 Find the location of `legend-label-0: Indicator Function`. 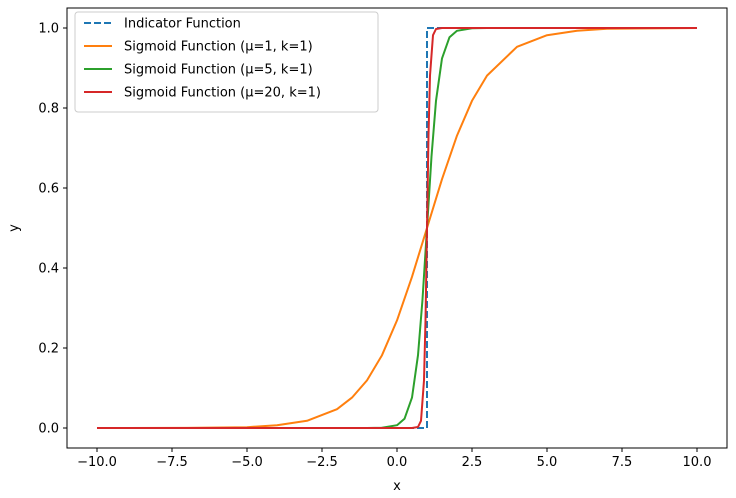

legend-label-0: Indicator Function is located at coordinates (182, 24).